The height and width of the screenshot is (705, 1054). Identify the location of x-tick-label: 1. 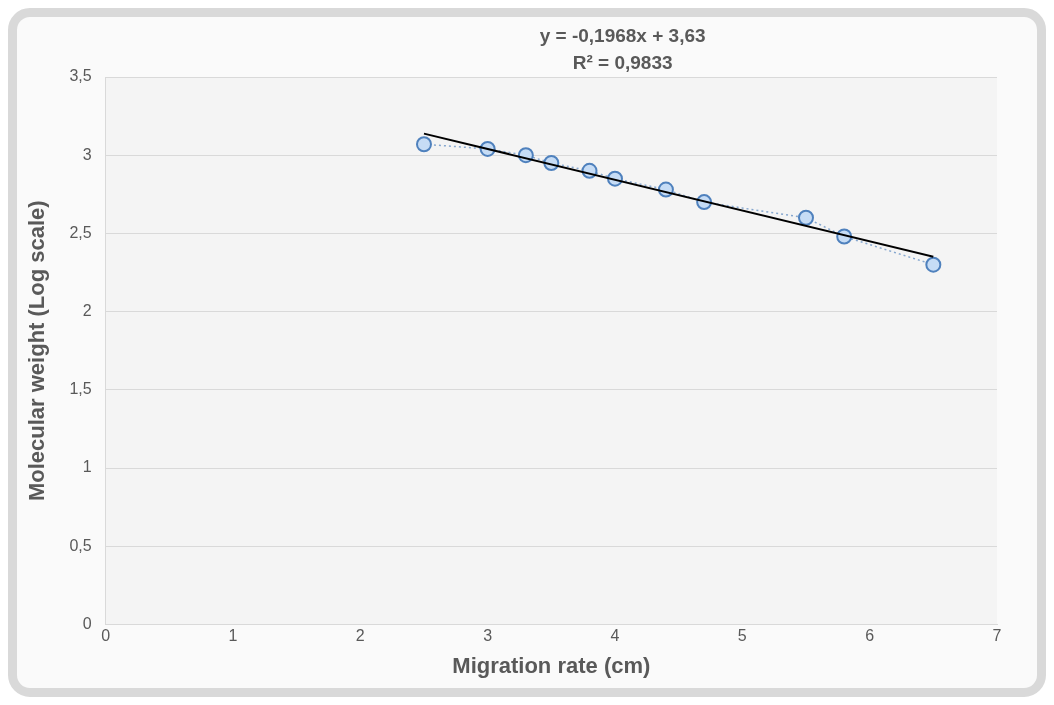
(233, 636).